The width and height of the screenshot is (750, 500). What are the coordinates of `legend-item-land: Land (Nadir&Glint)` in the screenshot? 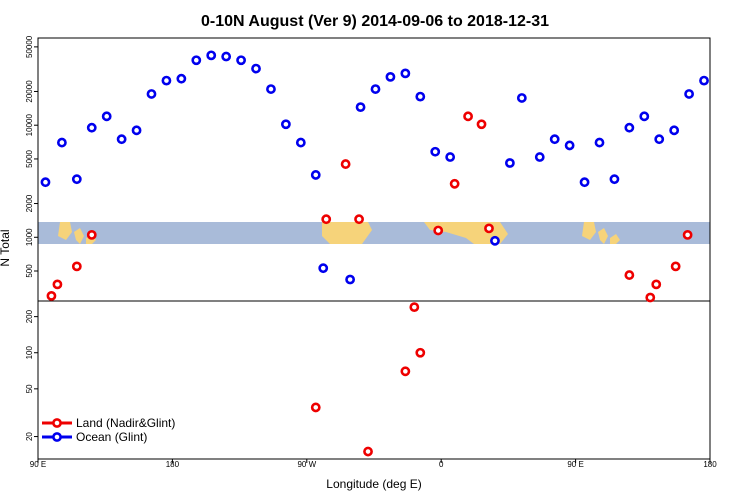 It's located at (108, 423).